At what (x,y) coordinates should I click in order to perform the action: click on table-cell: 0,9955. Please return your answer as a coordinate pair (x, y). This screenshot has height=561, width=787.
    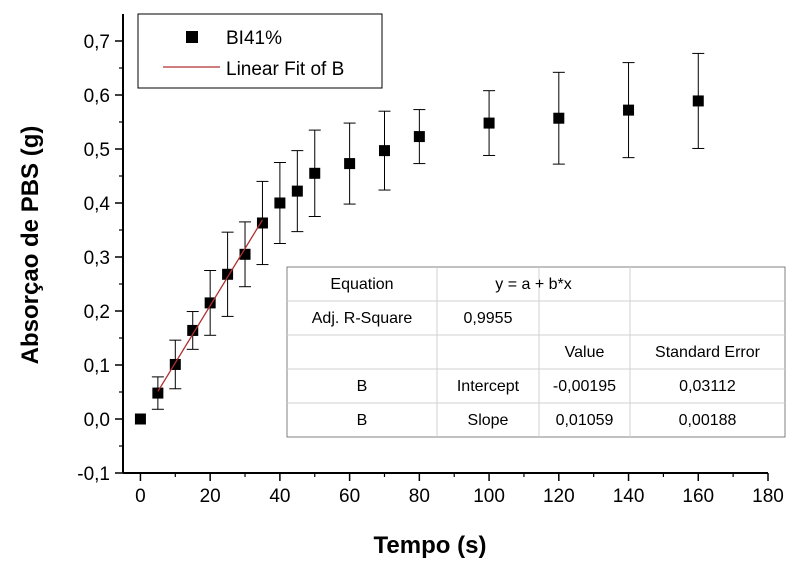
    Looking at the image, I should click on (488, 318).